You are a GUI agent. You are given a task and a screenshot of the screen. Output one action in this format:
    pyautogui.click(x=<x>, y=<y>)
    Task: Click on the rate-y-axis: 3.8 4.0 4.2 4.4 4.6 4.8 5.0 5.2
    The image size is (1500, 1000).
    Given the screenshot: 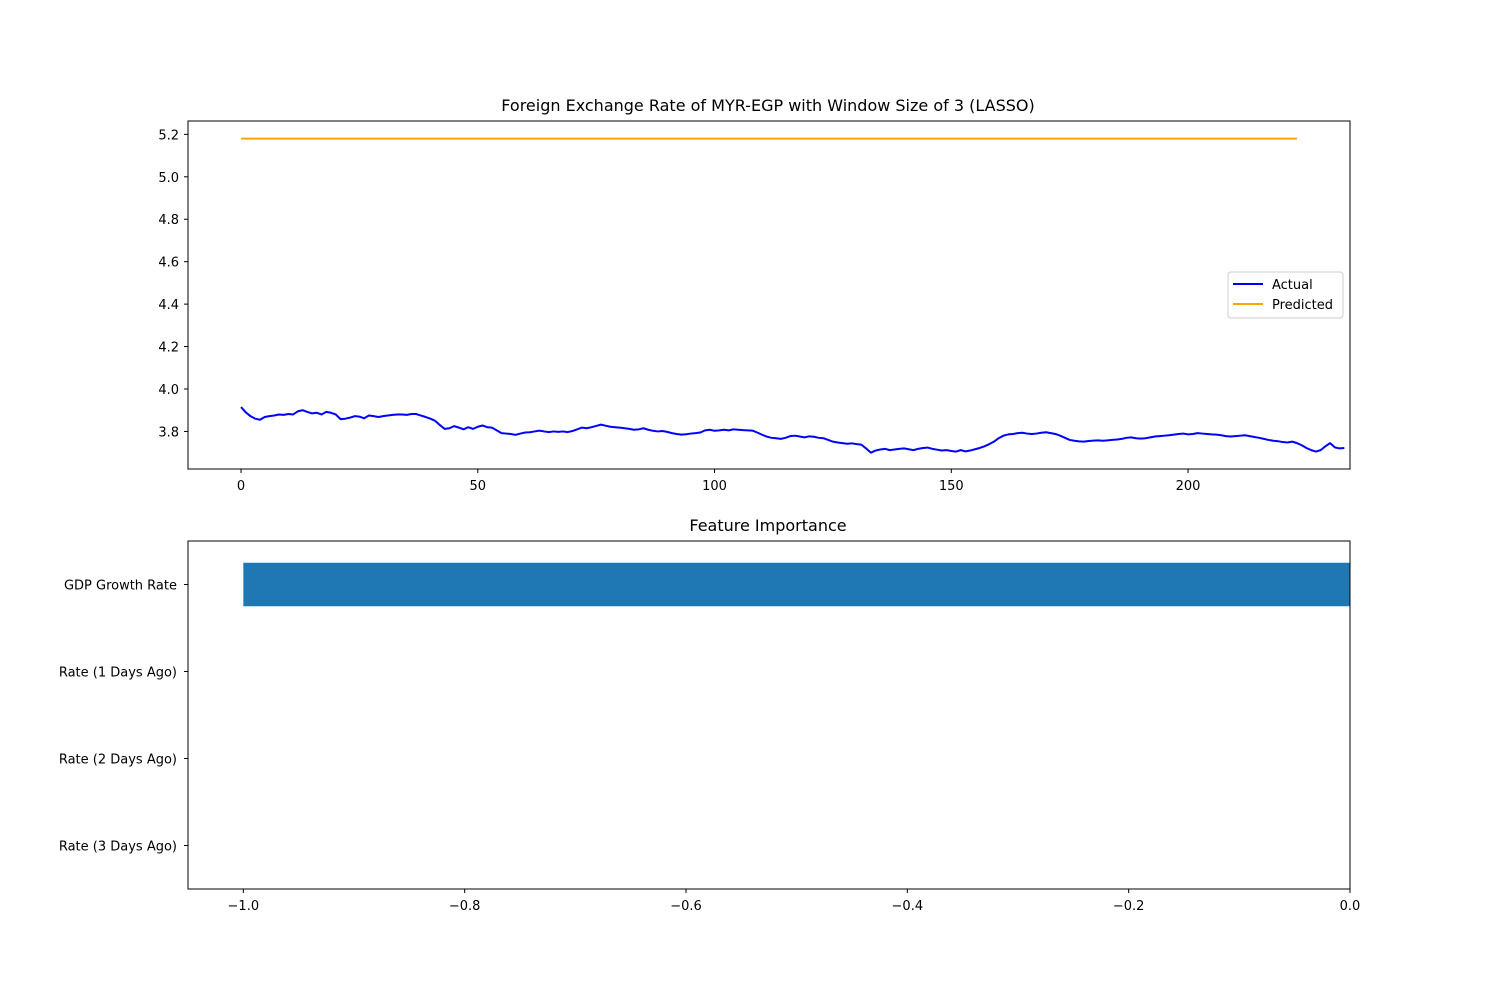 What is the action you would take?
    pyautogui.click(x=173, y=284)
    